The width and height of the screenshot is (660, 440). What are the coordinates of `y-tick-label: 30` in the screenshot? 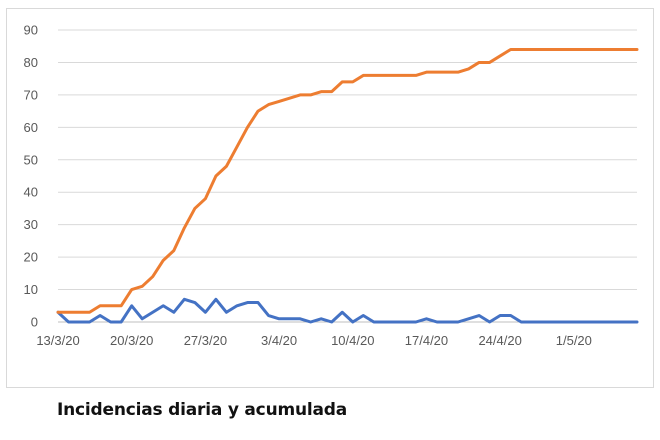 It's located at (31, 224).